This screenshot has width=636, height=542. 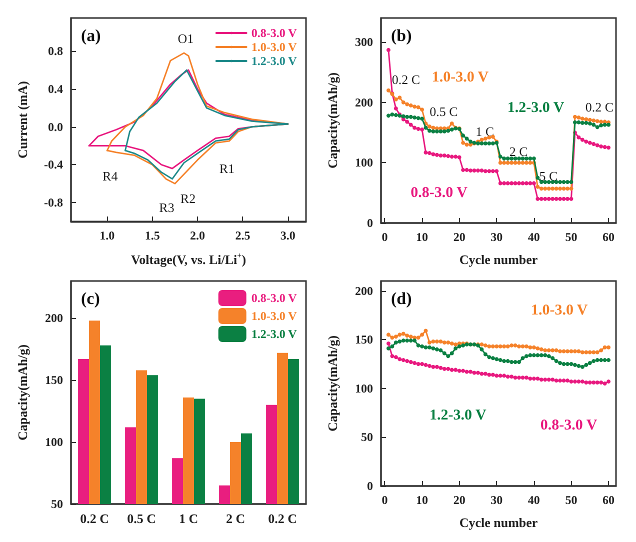 I want to click on y-tick-label: 0.4, so click(x=55, y=89).